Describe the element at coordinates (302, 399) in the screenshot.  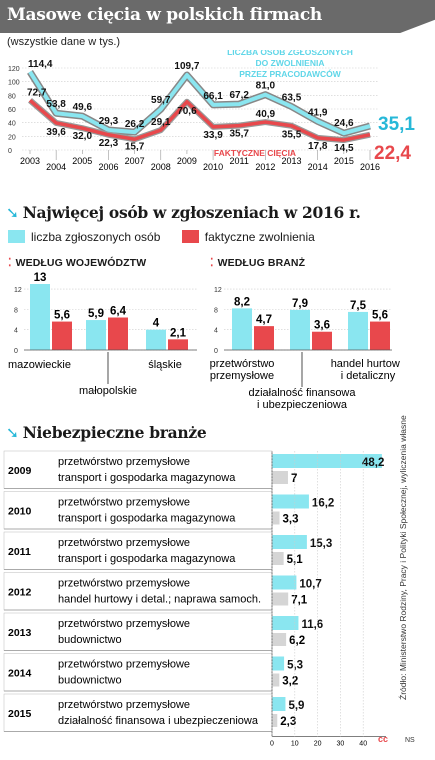
I see `category-label: działalność finansowa i ubezpieczeniowa` at that location.